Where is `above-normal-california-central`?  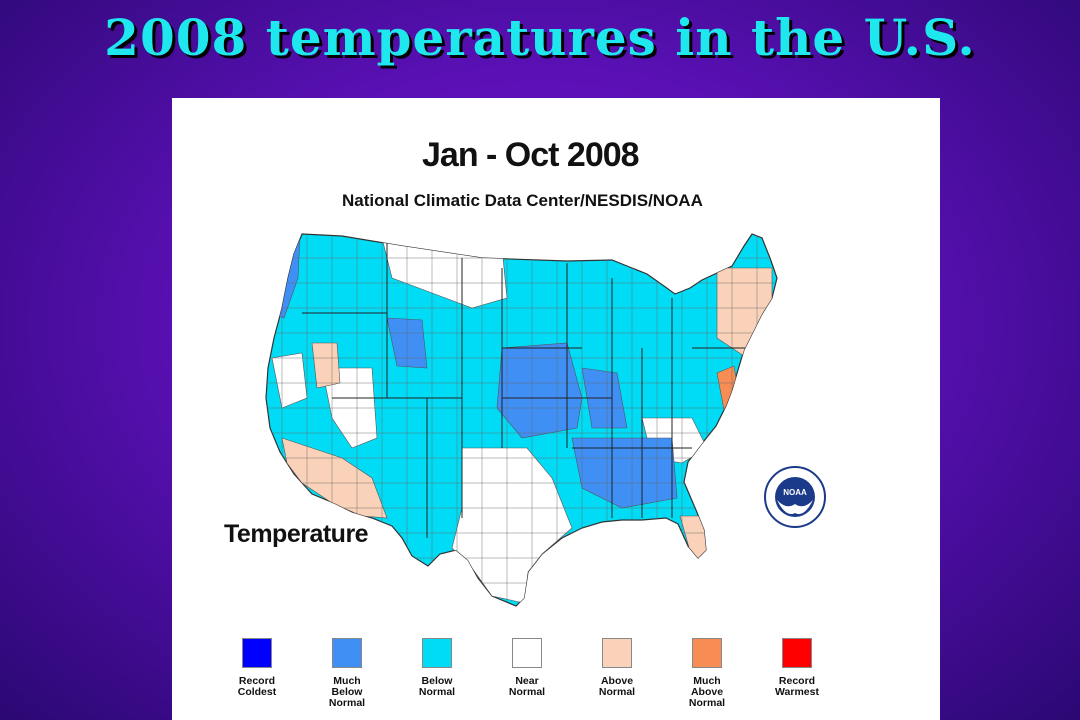 above-normal-california-central is located at coordinates (326, 365).